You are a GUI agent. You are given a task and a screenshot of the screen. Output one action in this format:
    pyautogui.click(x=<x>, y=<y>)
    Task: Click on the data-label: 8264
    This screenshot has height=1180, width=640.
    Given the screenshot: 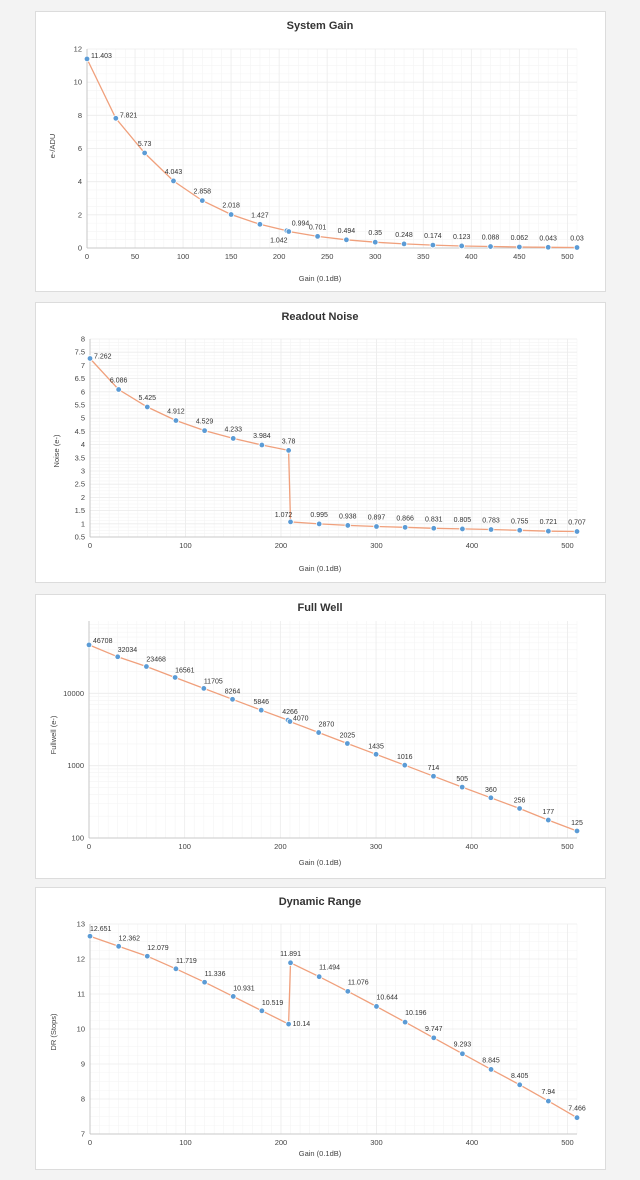 What is the action you would take?
    pyautogui.click(x=233, y=691)
    